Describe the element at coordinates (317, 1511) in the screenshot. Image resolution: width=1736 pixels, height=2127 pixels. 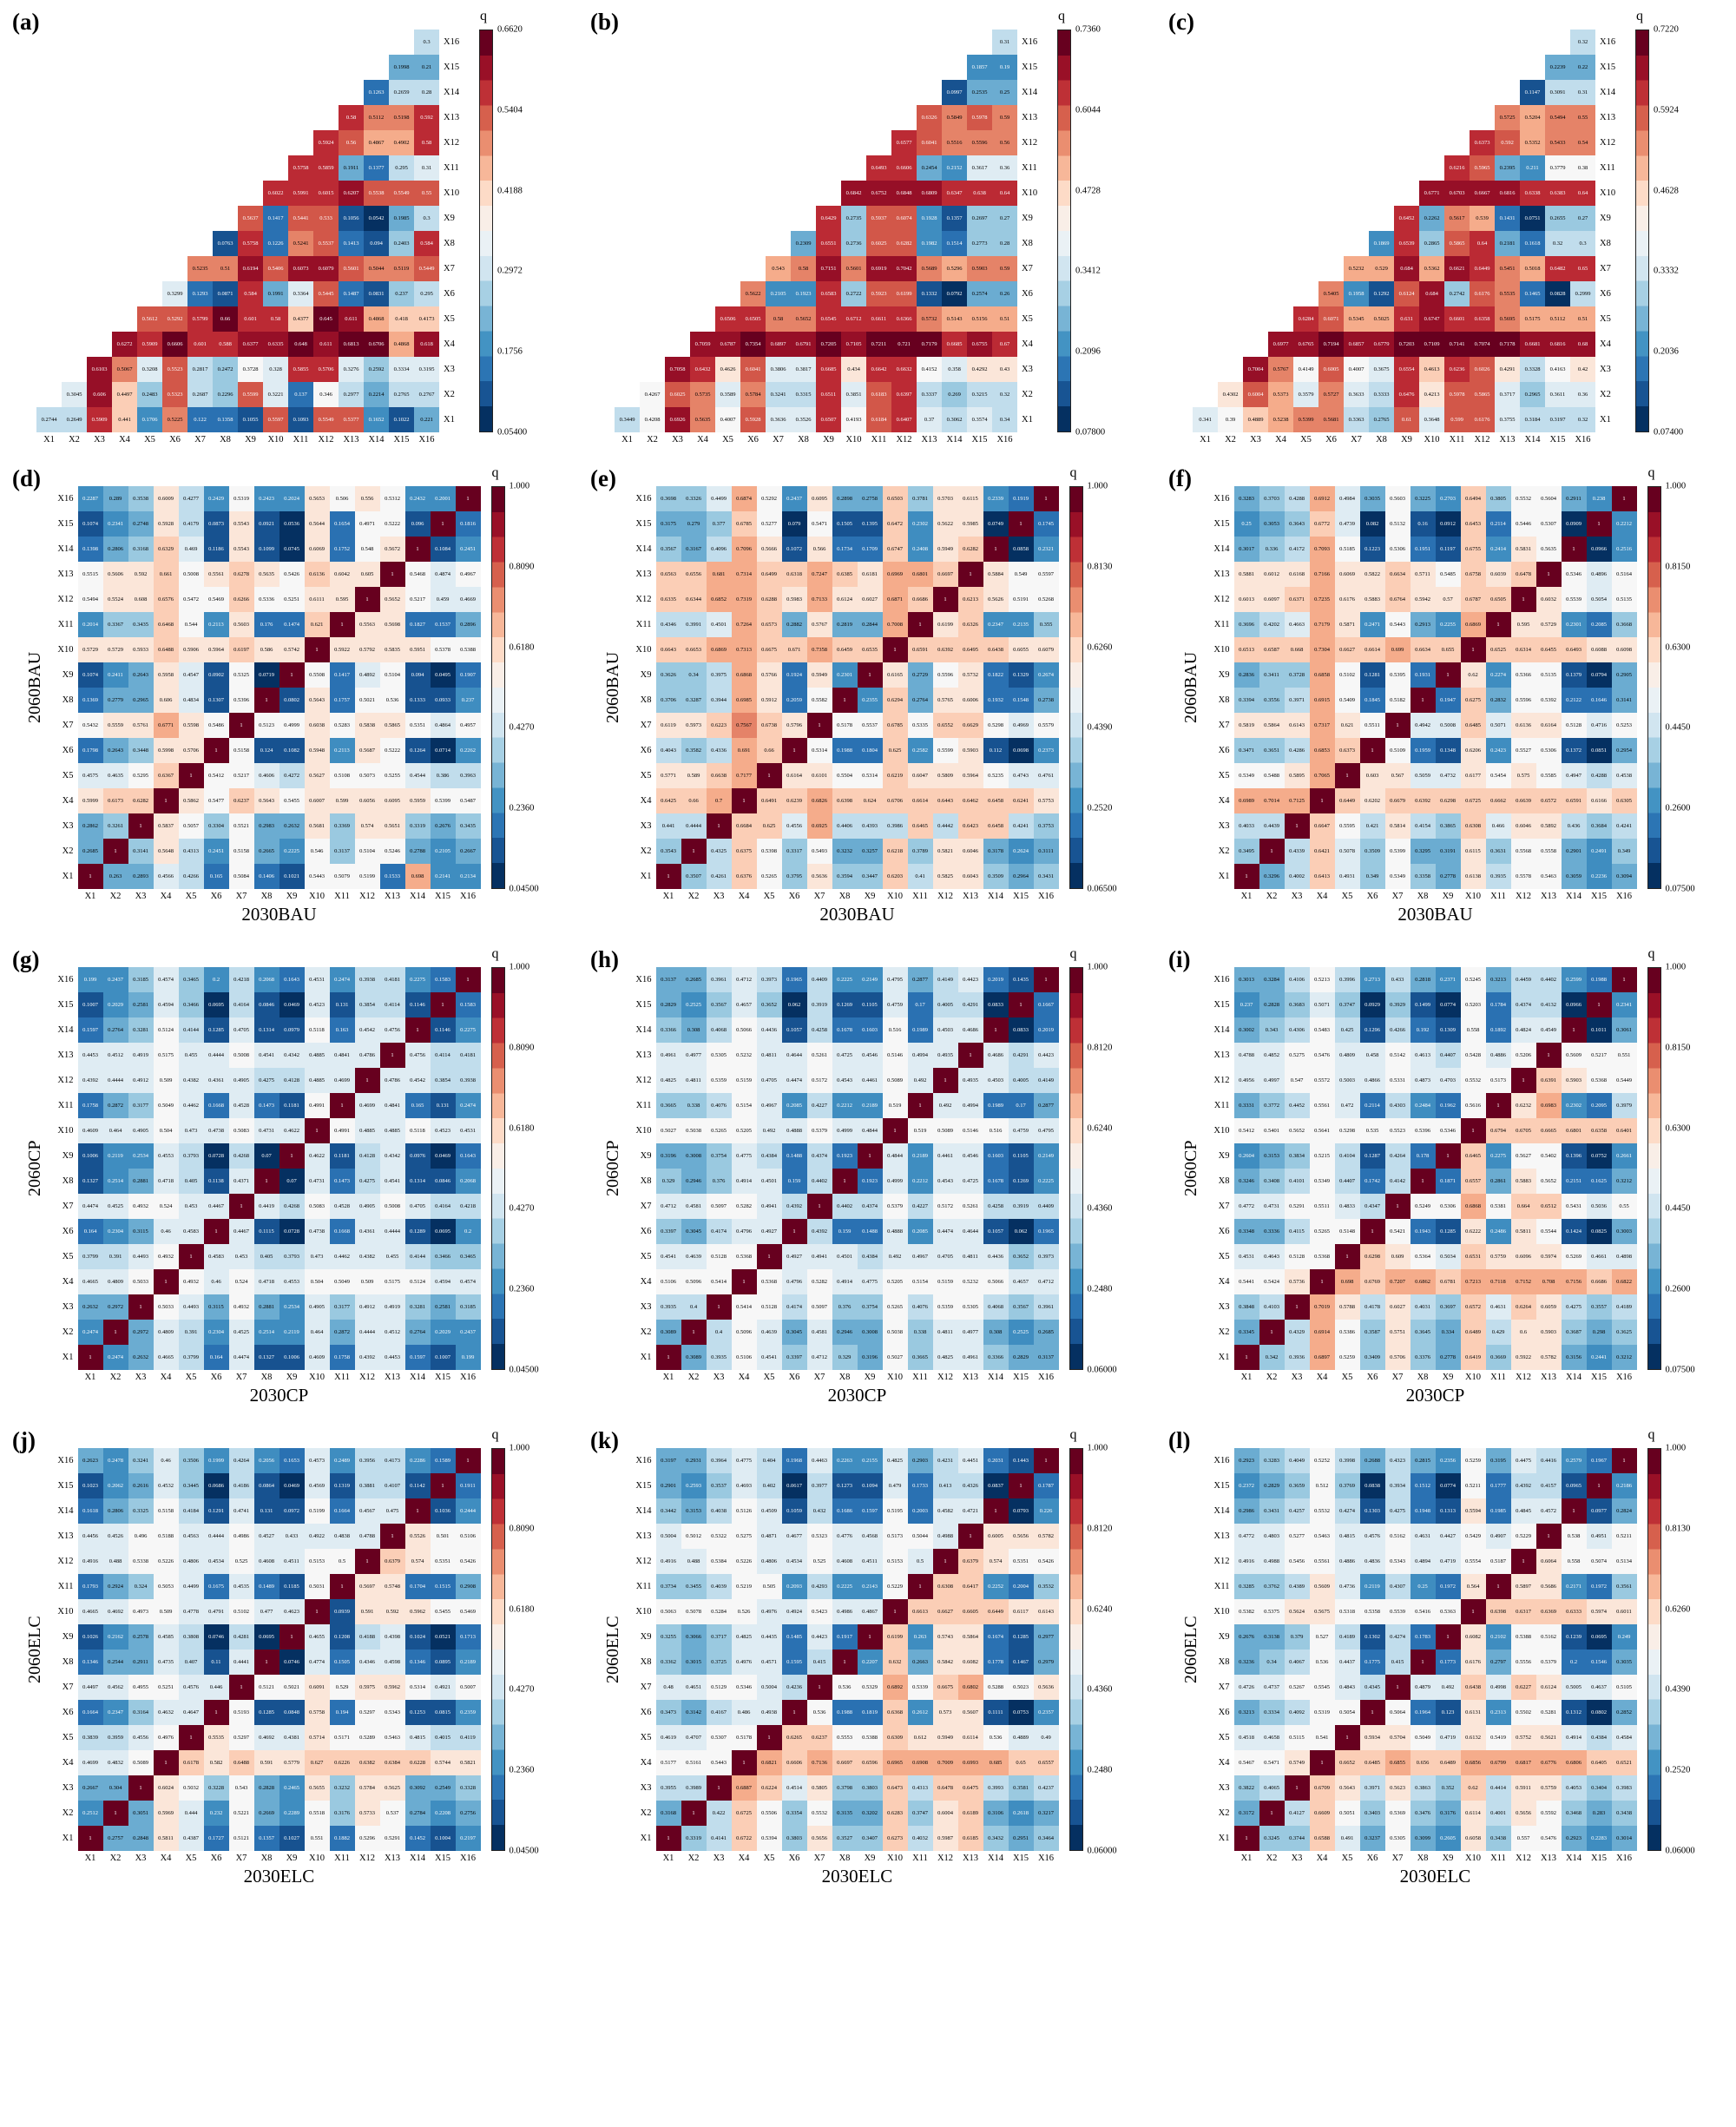
I see `heatmap-cell: 0.5199` at that location.